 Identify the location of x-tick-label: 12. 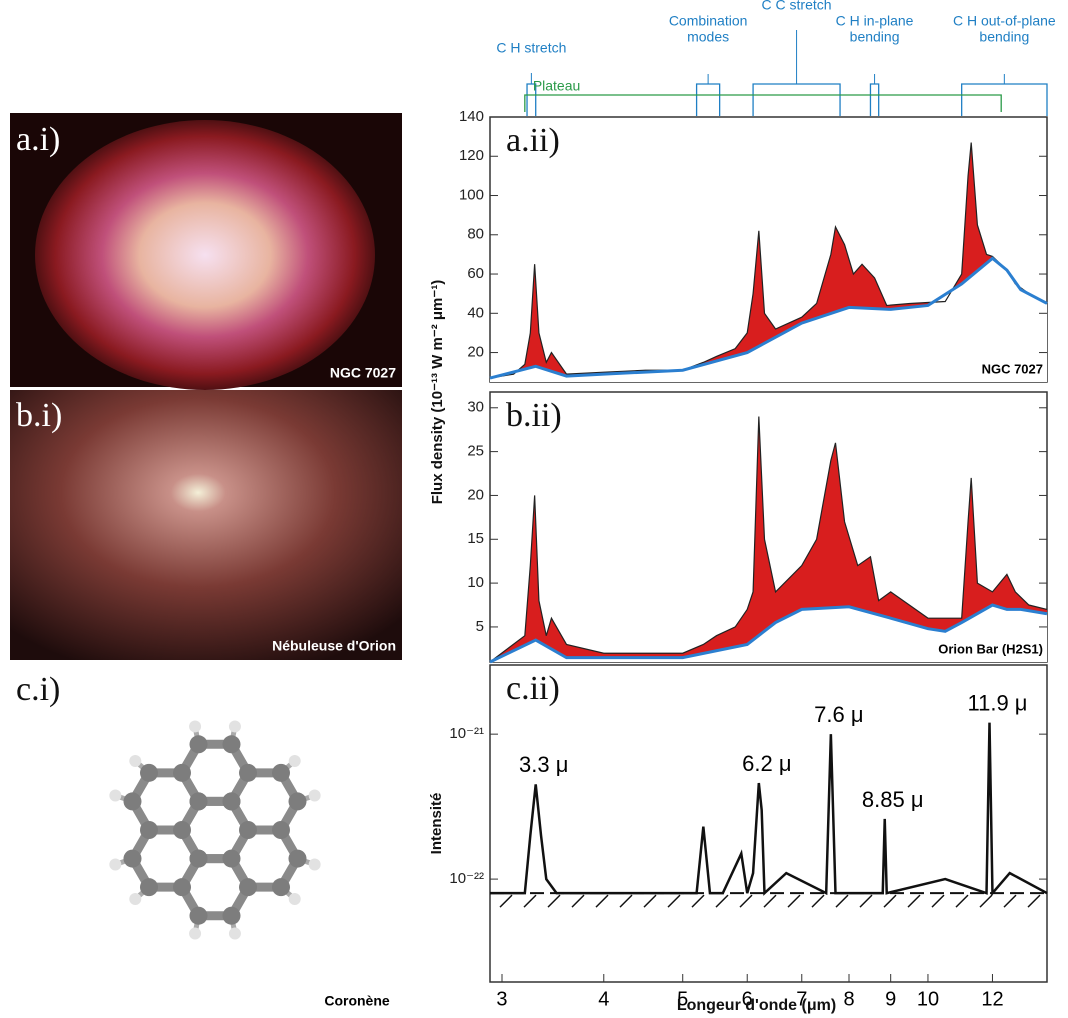
(992, 999).